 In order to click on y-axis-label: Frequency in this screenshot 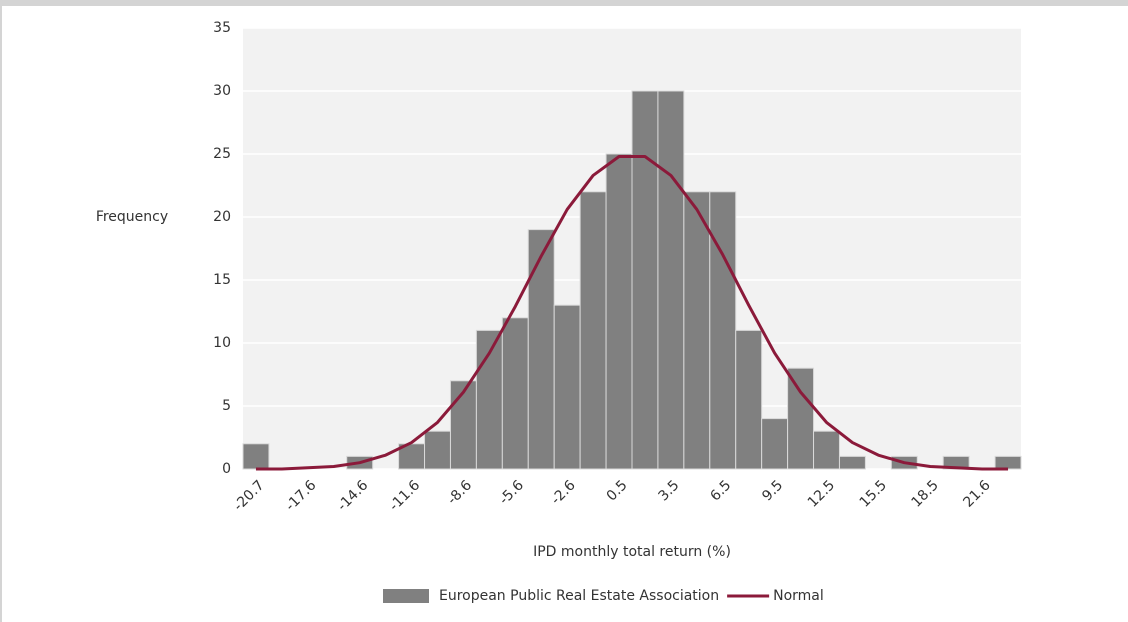, I will do `click(132, 217)`.